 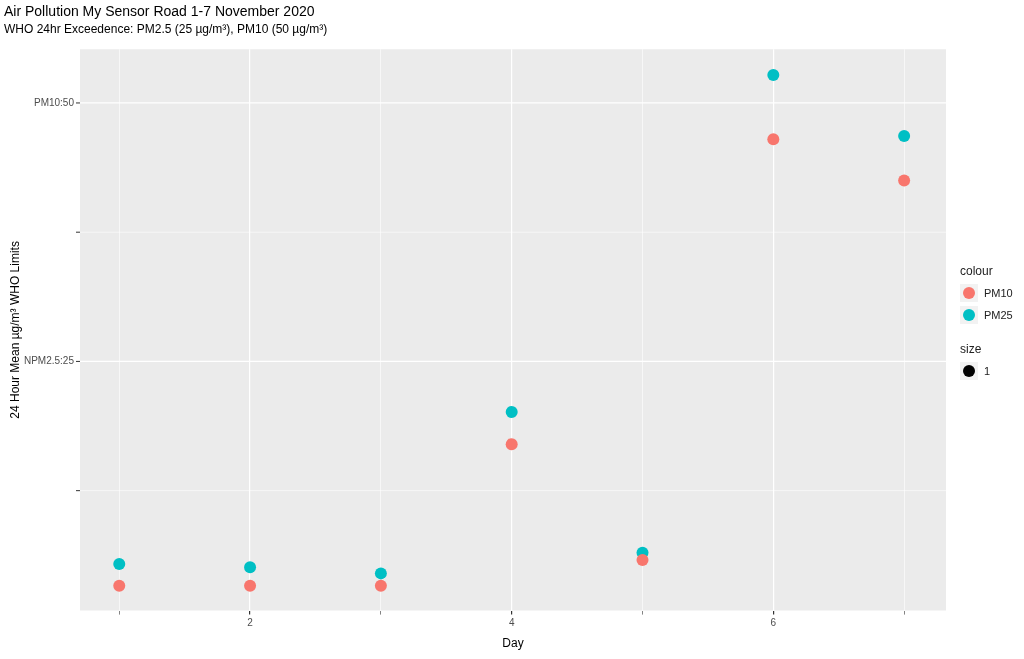 I want to click on x-tick-label: 4, so click(x=511, y=623).